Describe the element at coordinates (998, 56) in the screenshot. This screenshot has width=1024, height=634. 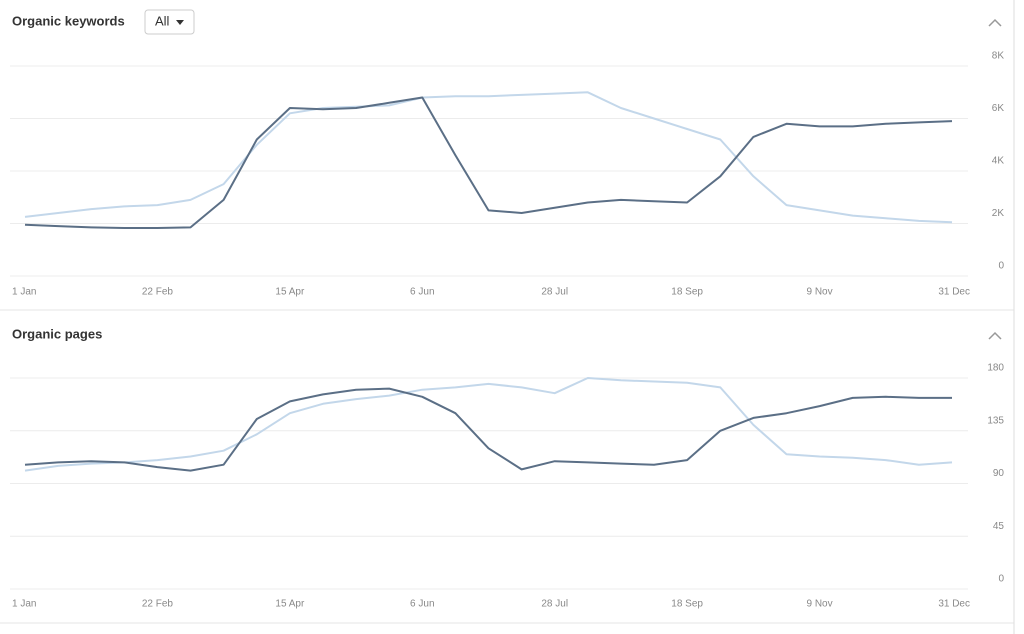
I see `y-tick-label: 8K` at that location.